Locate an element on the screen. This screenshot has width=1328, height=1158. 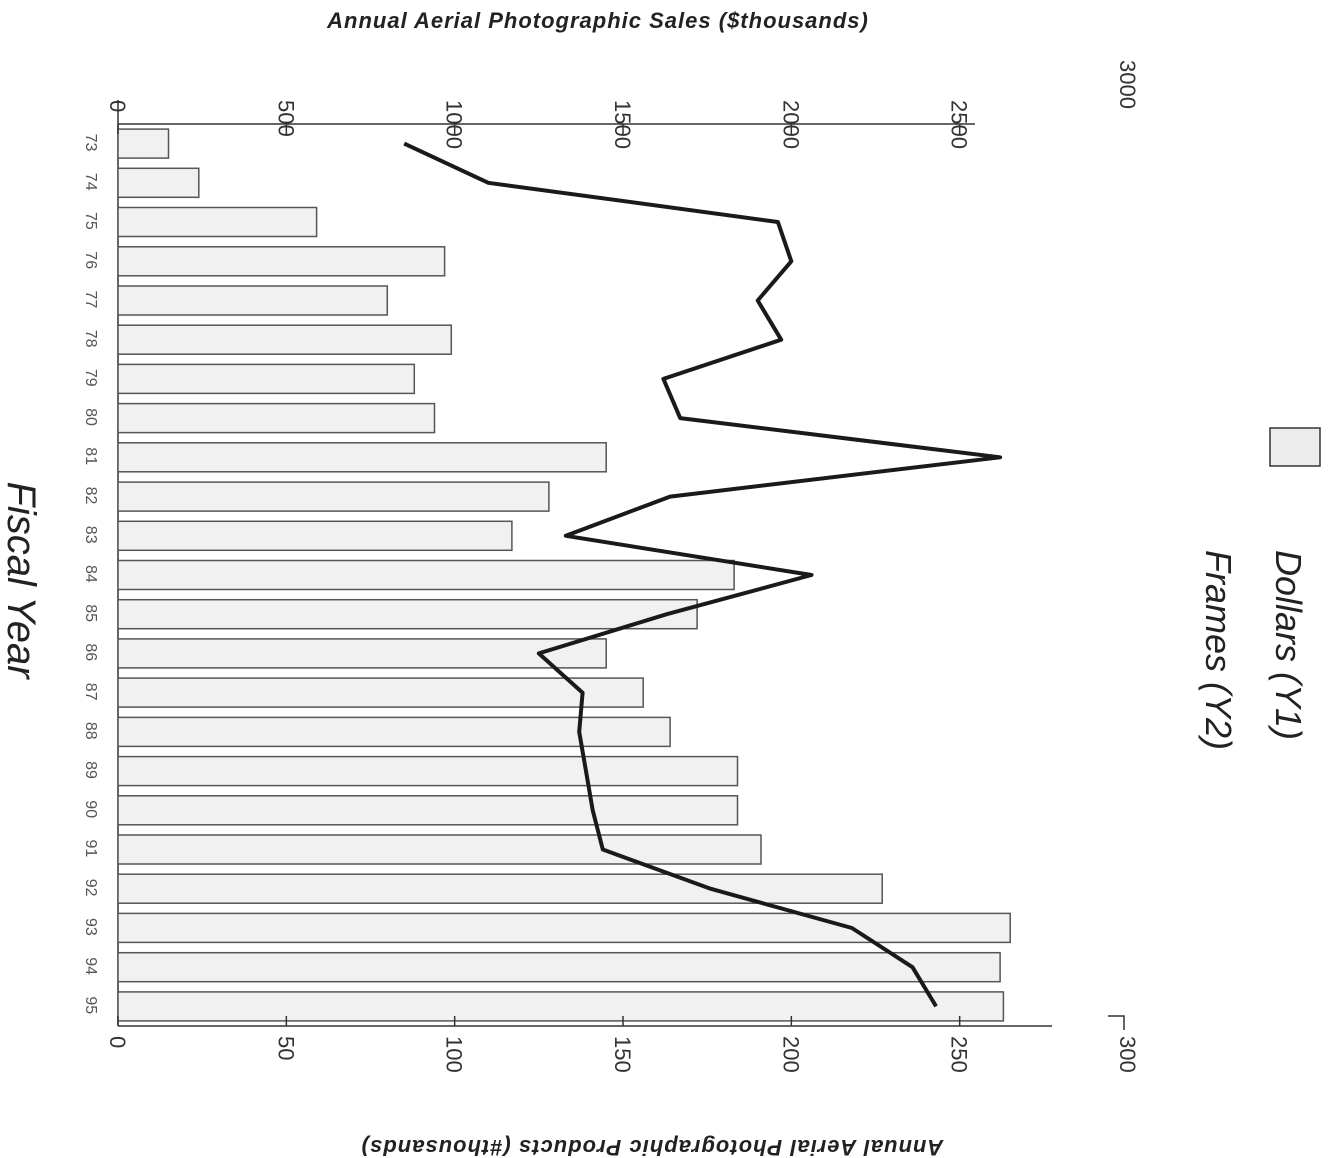
category-label-82: 82 is located at coordinates (90, 496).